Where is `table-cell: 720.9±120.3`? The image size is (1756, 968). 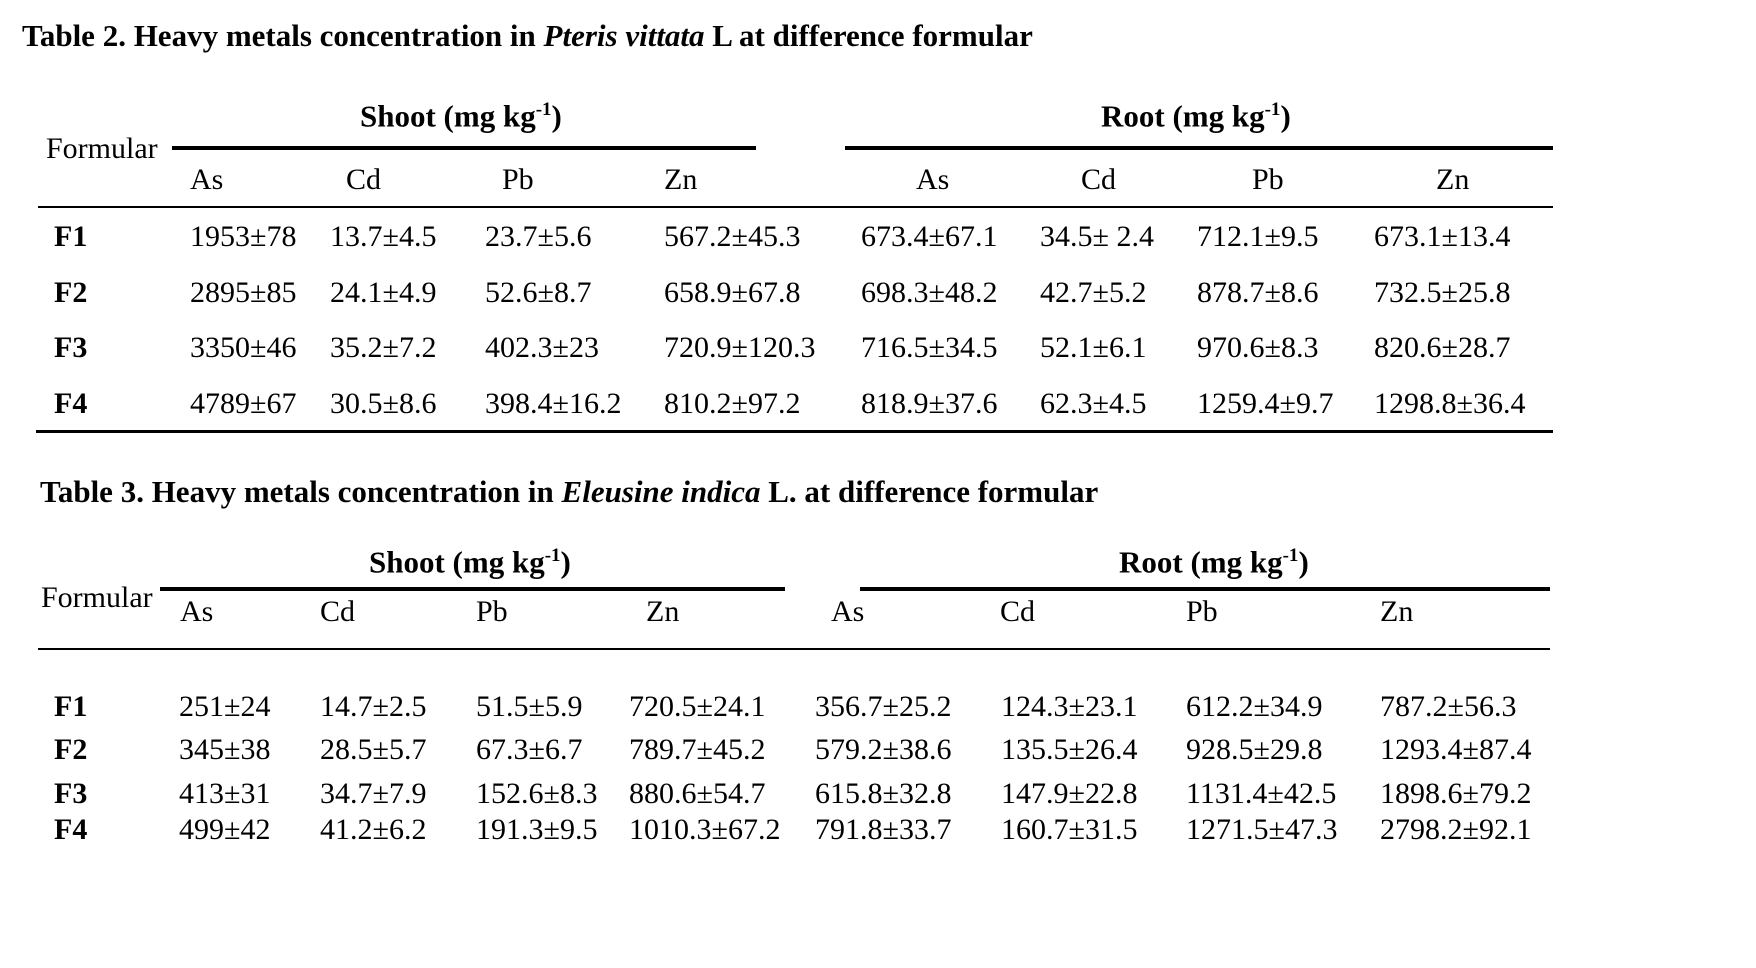
table-cell: 720.9±120.3 is located at coordinates (740, 347).